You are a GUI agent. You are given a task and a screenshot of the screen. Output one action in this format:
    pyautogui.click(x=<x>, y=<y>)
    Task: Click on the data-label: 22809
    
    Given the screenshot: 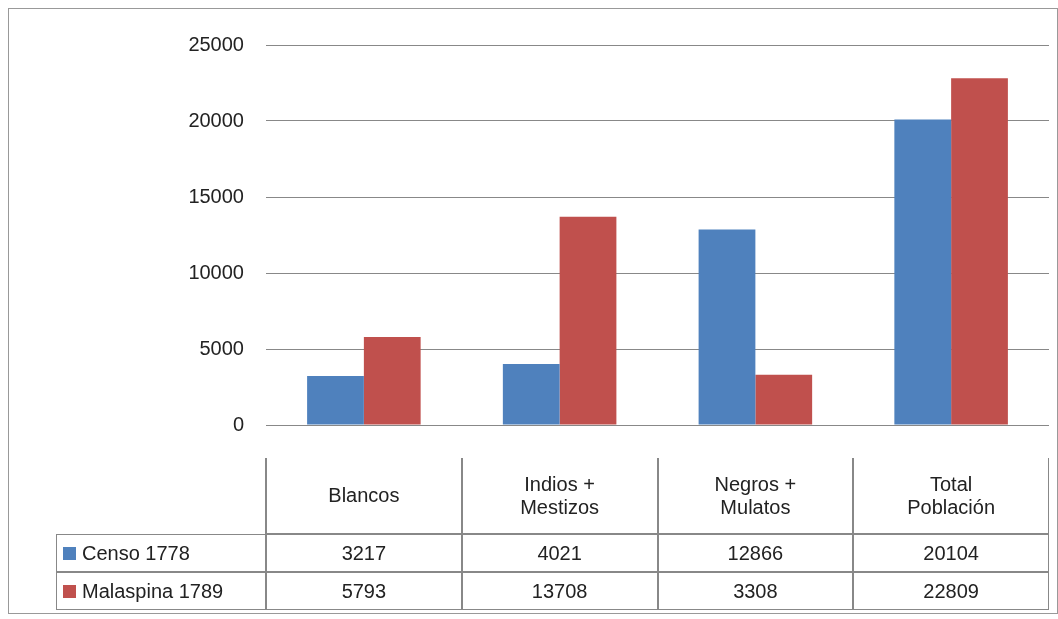 What is the action you would take?
    pyautogui.click(x=951, y=591)
    